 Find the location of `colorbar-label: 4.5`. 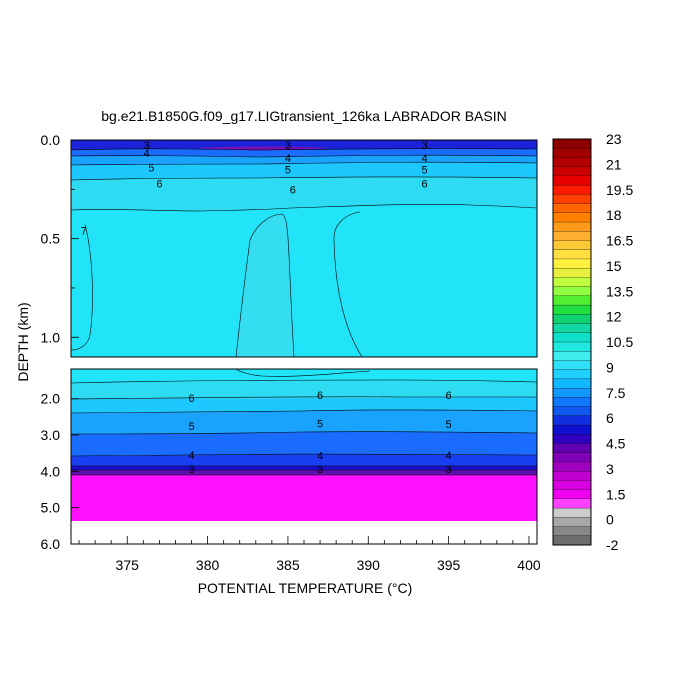

colorbar-label: 4.5 is located at coordinates (616, 444).